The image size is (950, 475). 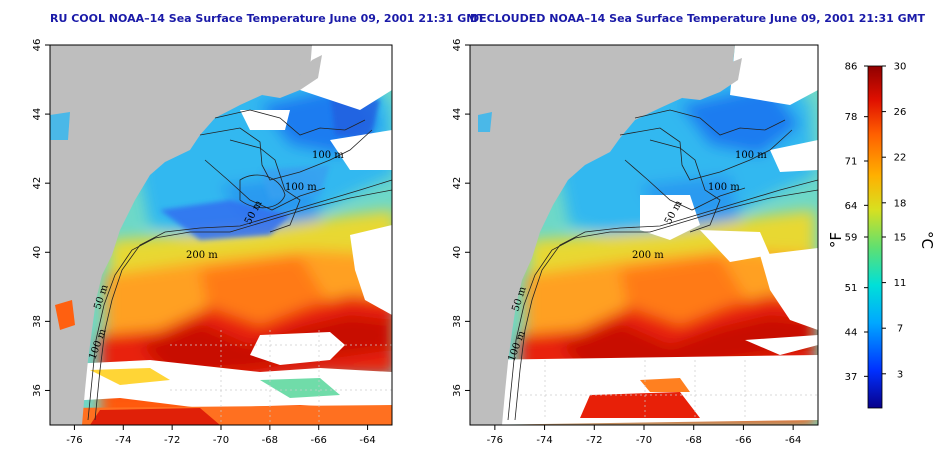 I want to click on latitude-axis-left: 46 44 42 40 38 36, so click(x=41, y=218).